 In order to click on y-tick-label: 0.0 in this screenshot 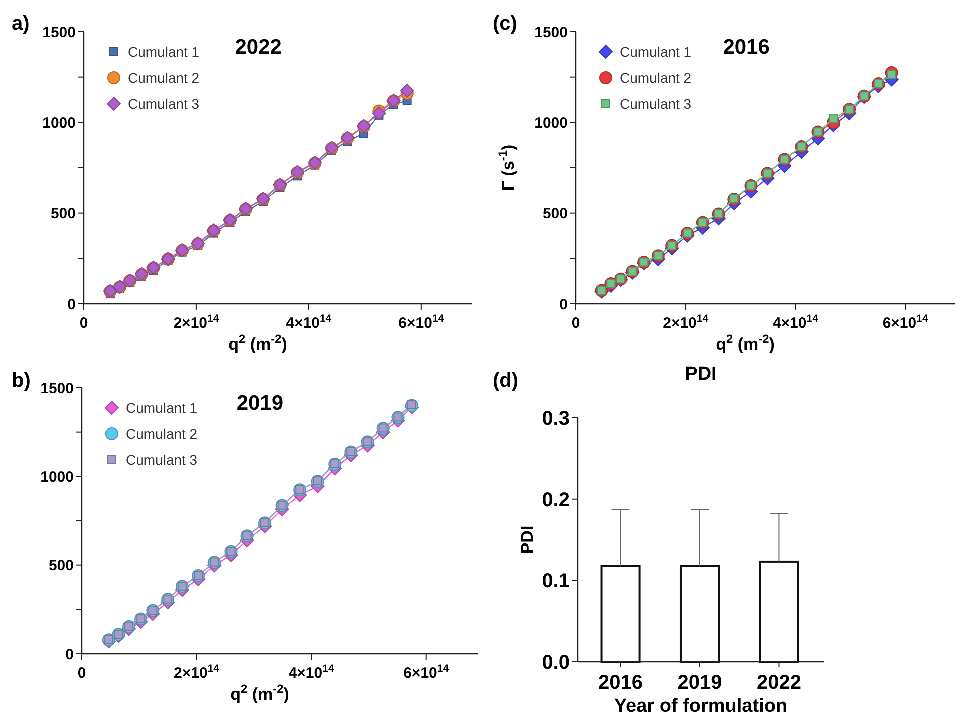, I will do `click(556, 663)`.